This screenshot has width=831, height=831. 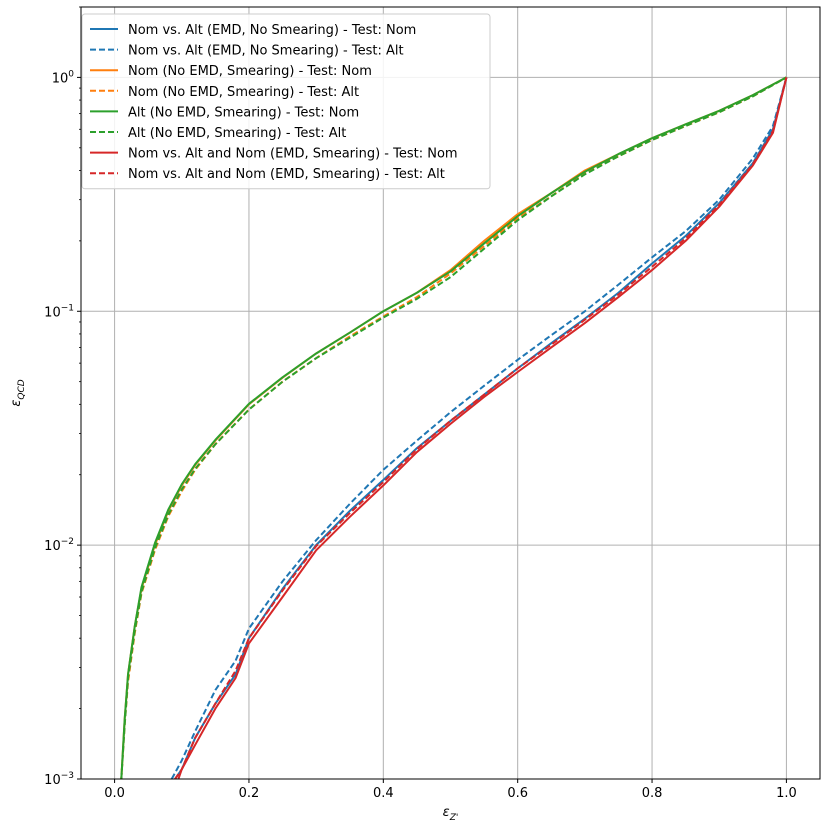 I want to click on x-tick-label: 0.4, so click(x=383, y=793).